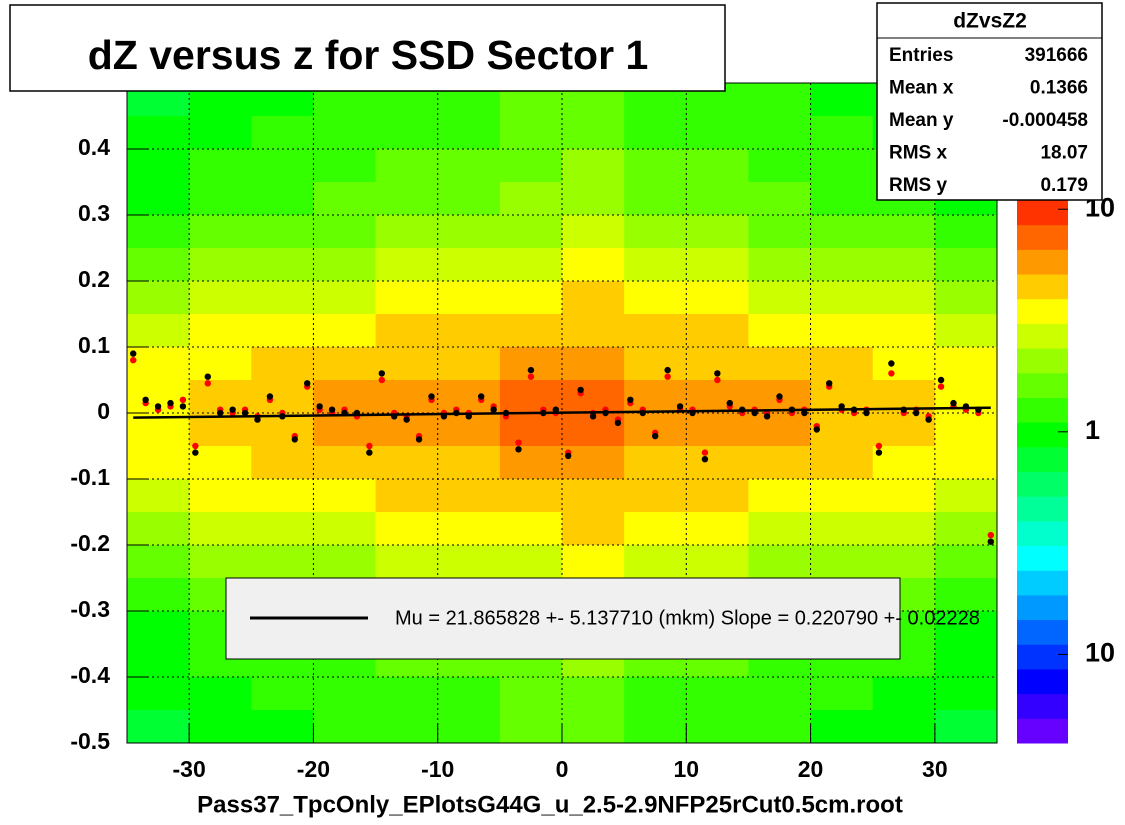 Image resolution: width=1125 pixels, height=825 pixels. I want to click on y-tick-label: 0, so click(103, 411).